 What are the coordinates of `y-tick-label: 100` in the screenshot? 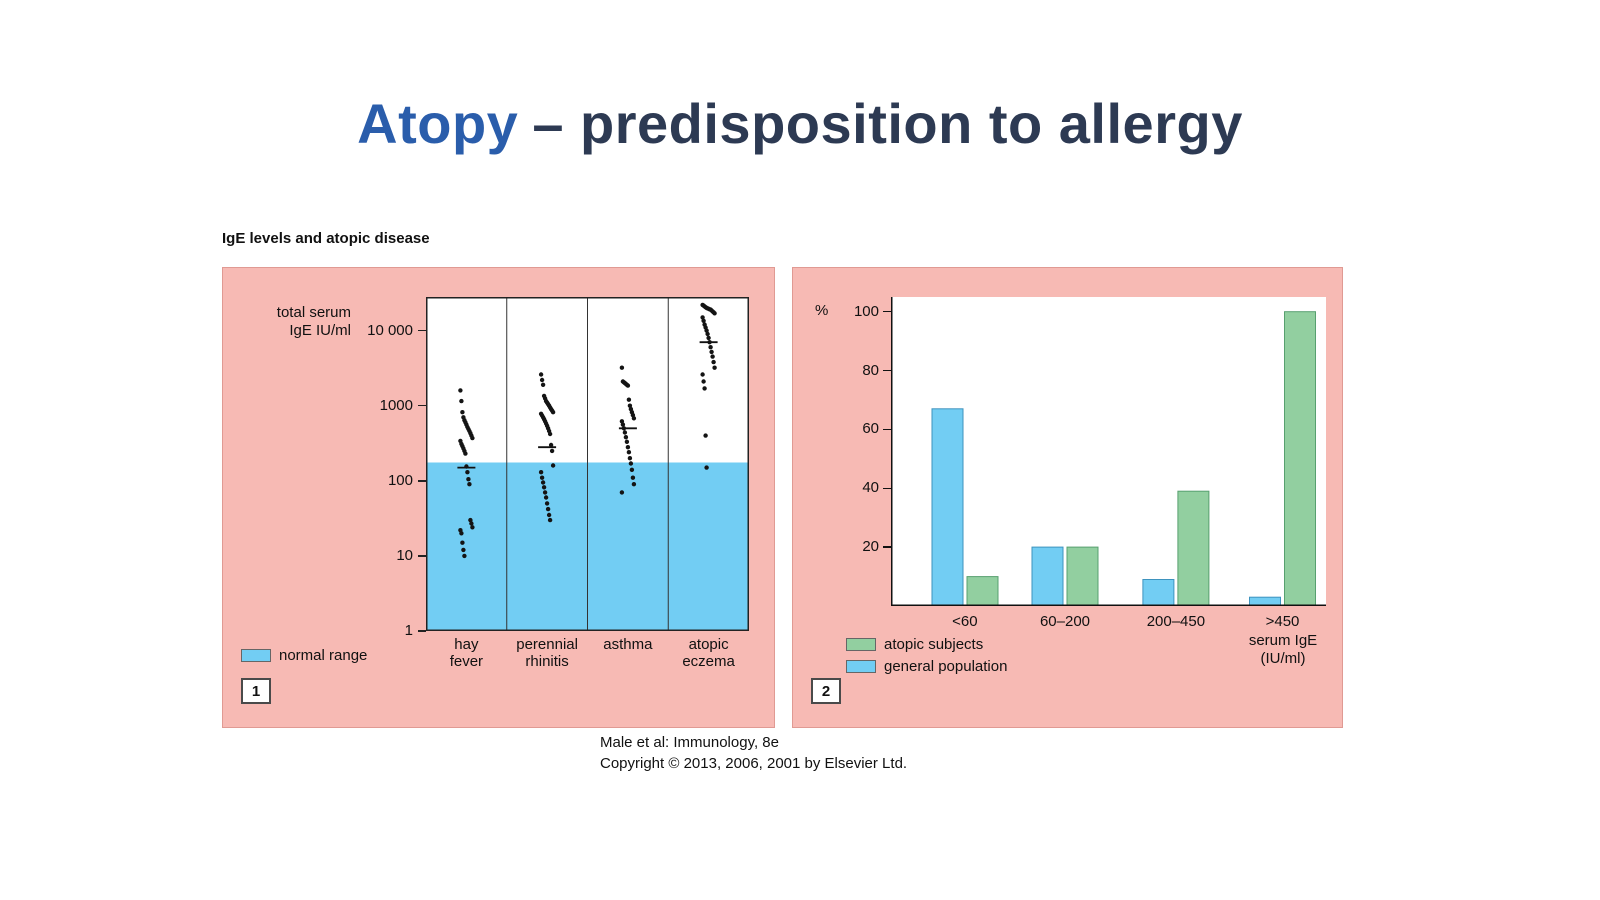 It's located at (866, 311).